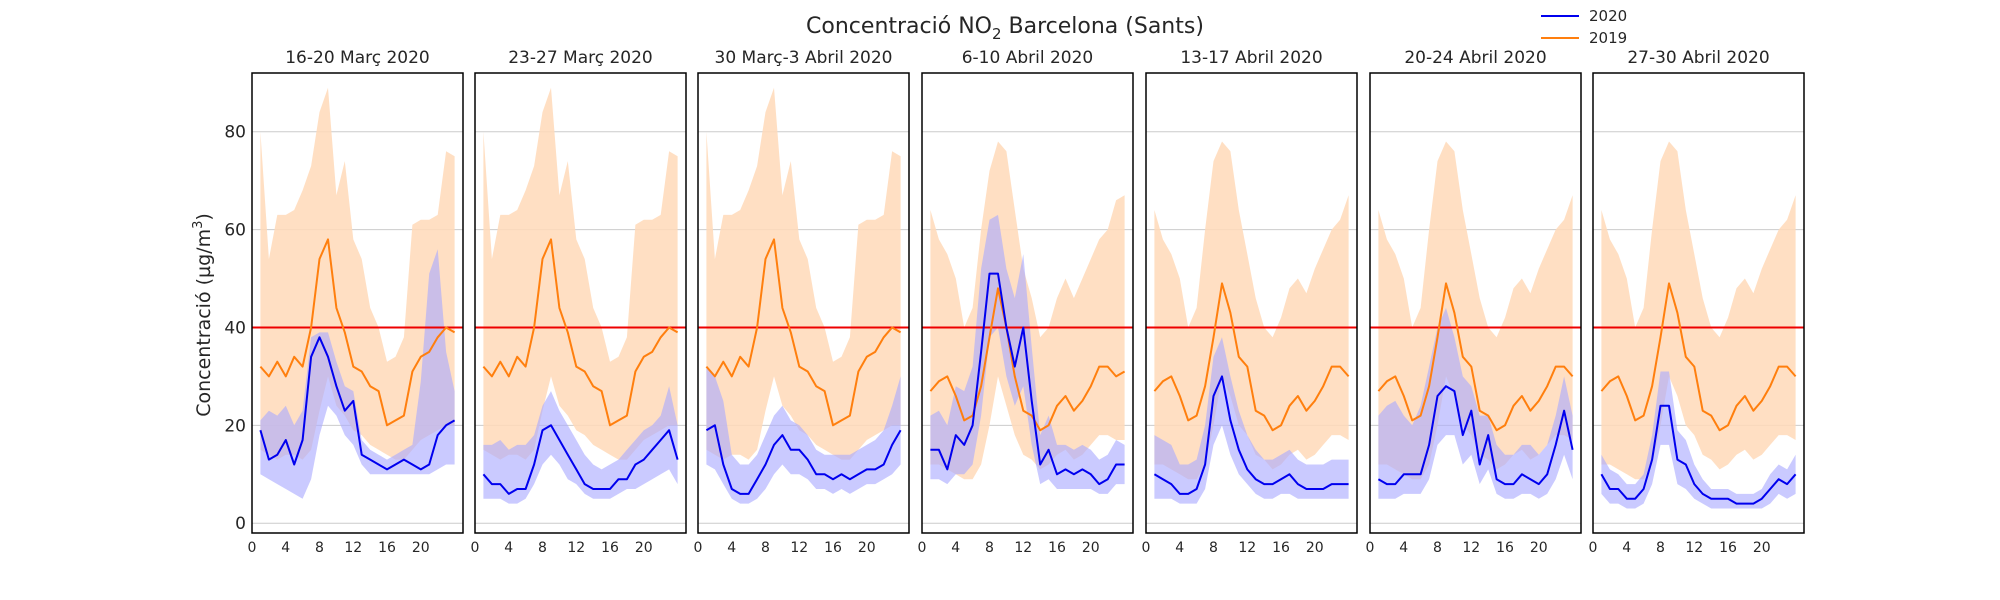 The height and width of the screenshot is (600, 2000). Describe the element at coordinates (899, 26) in the screenshot. I see `figure-title-main: Concentració NO` at that location.